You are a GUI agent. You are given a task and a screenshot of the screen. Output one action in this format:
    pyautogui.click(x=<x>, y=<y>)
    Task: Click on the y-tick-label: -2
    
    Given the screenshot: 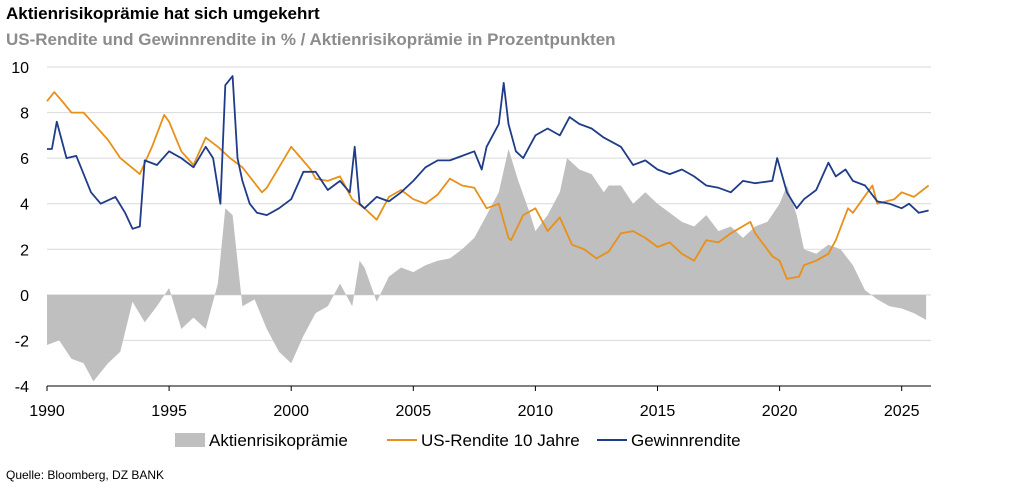 What is the action you would take?
    pyautogui.click(x=22, y=341)
    